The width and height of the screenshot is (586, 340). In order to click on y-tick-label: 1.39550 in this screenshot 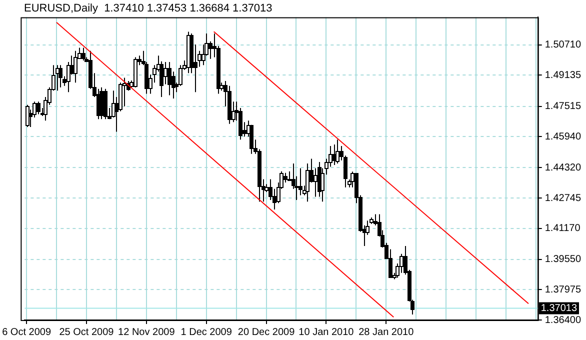, I will do `click(563, 260)`.